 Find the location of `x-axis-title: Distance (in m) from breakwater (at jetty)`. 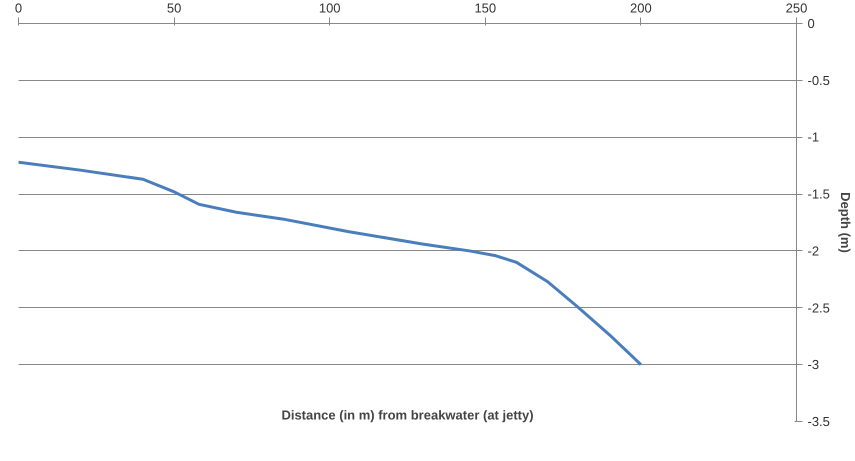

x-axis-title: Distance (in m) from breakwater (at jetty) is located at coordinates (407, 415).